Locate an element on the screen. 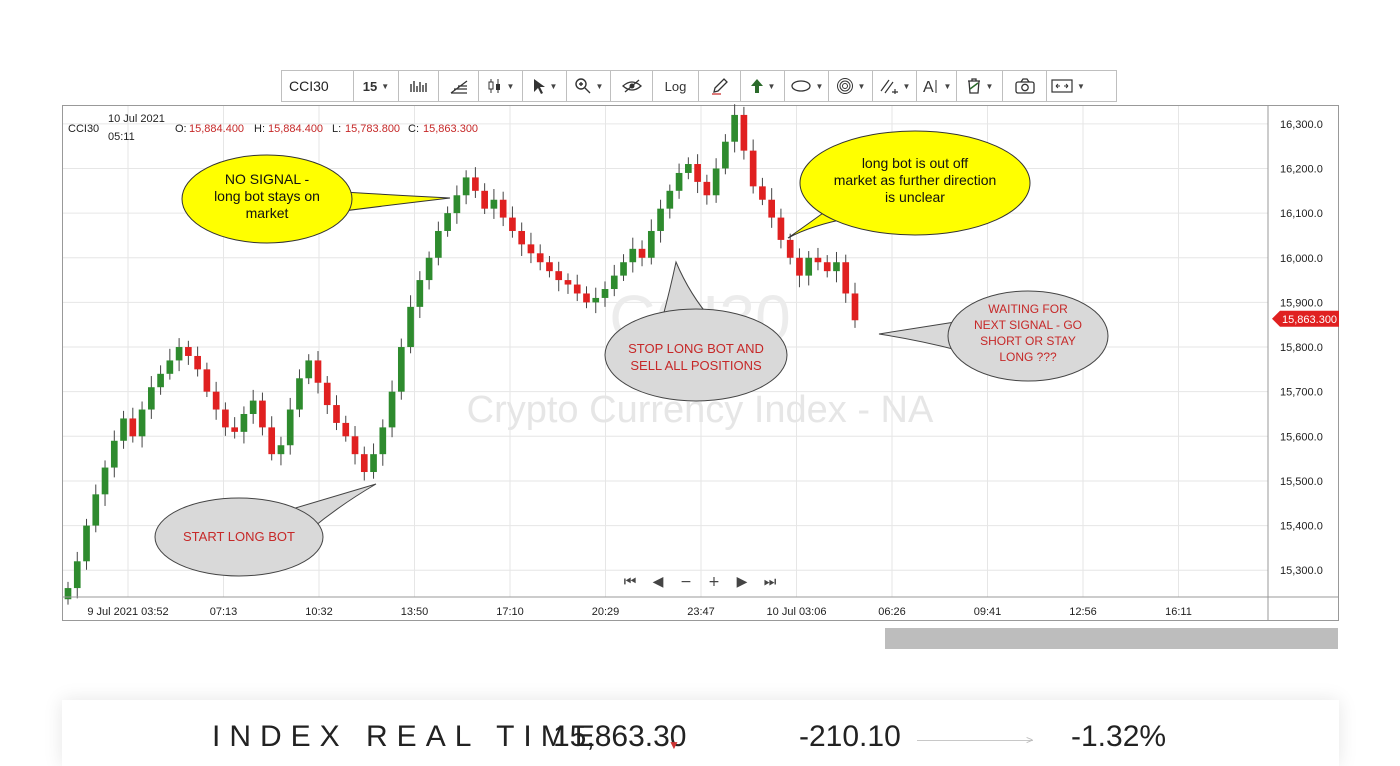 The width and height of the screenshot is (1400, 766). fib-tools-button is located at coordinates (459, 86).